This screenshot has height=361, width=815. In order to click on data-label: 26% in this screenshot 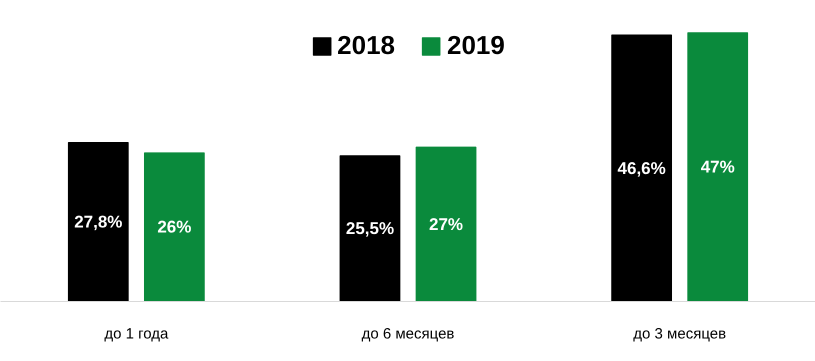, I will do `click(174, 227)`.